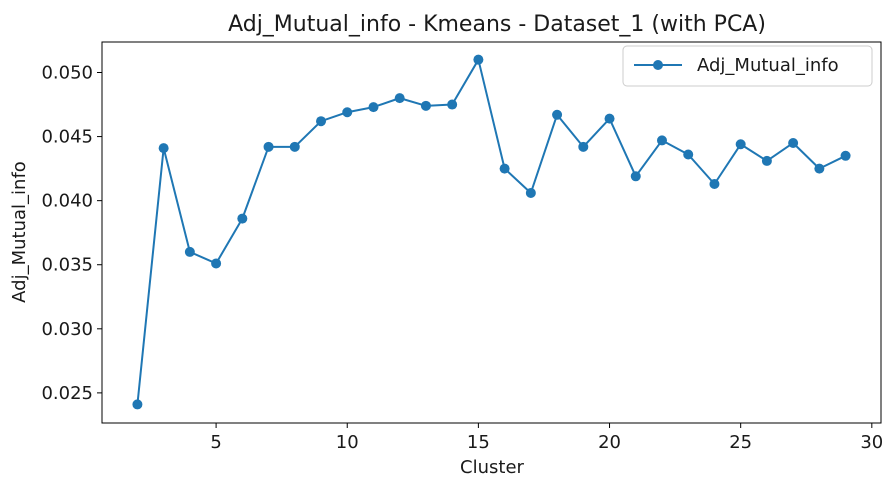  Describe the element at coordinates (347, 442) in the screenshot. I see `x-tick-label: 10` at that location.